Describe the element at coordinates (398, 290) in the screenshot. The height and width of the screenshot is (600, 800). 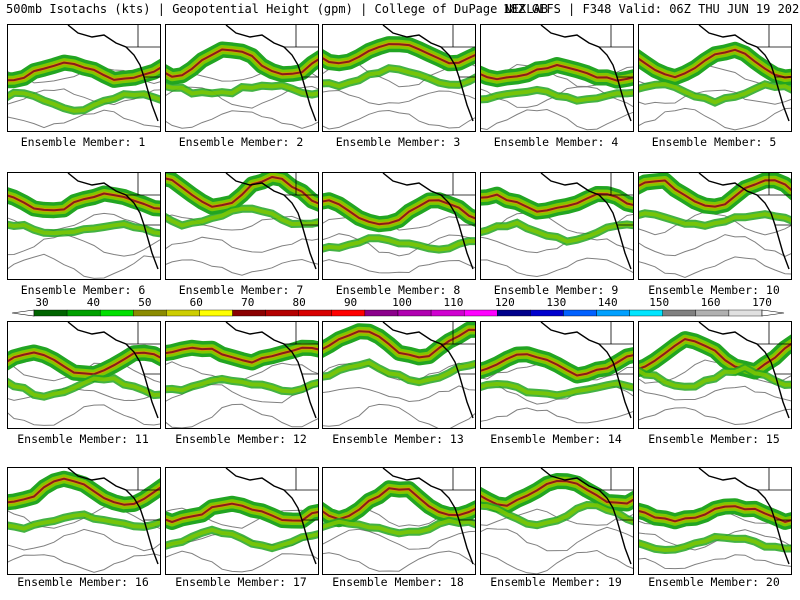
I see `ensemble-member-label: Ensemble Member: 8` at that location.